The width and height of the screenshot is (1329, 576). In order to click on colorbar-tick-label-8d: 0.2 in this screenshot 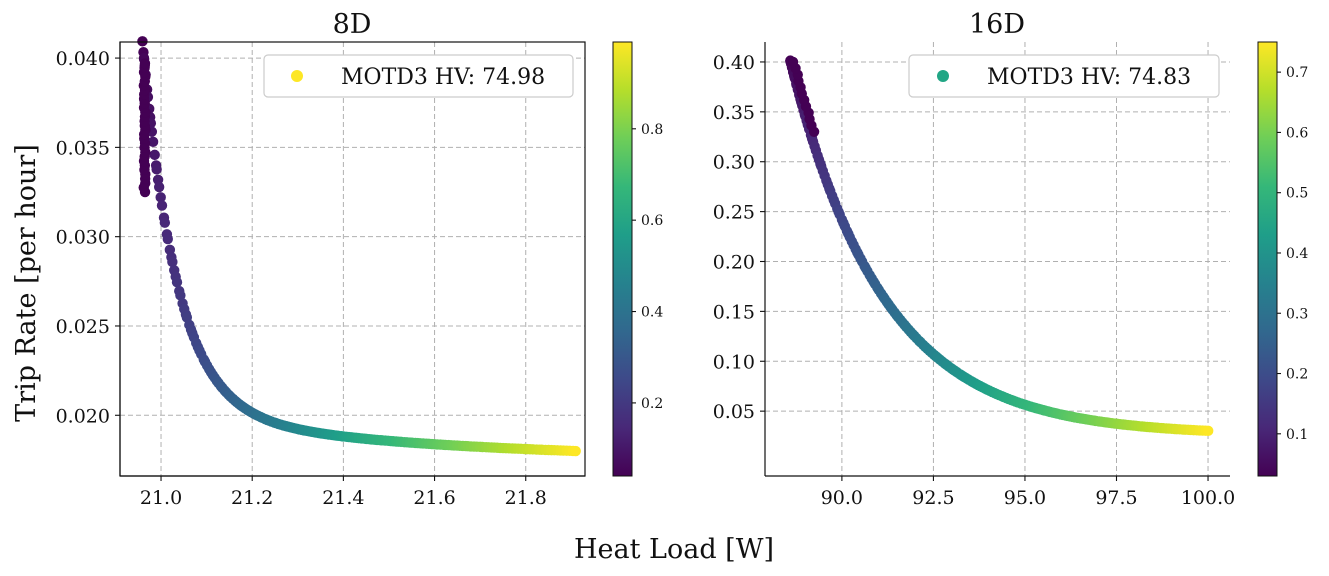, I will do `click(652, 404)`.